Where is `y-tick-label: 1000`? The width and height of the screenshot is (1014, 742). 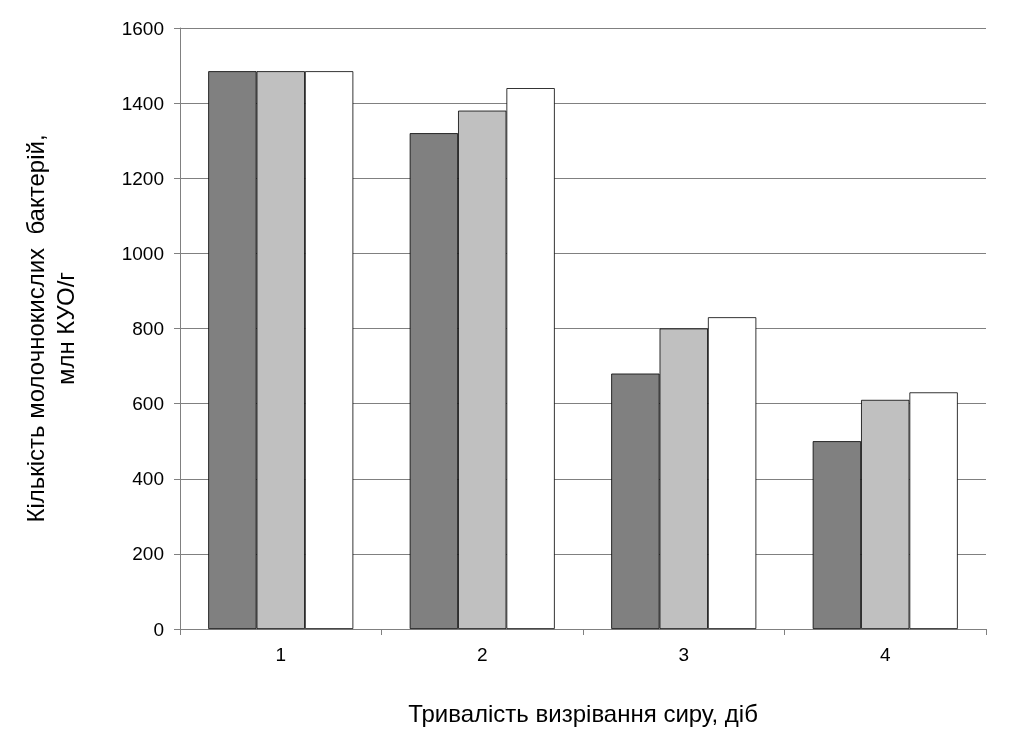
y-tick-label: 1000 is located at coordinates (142, 253).